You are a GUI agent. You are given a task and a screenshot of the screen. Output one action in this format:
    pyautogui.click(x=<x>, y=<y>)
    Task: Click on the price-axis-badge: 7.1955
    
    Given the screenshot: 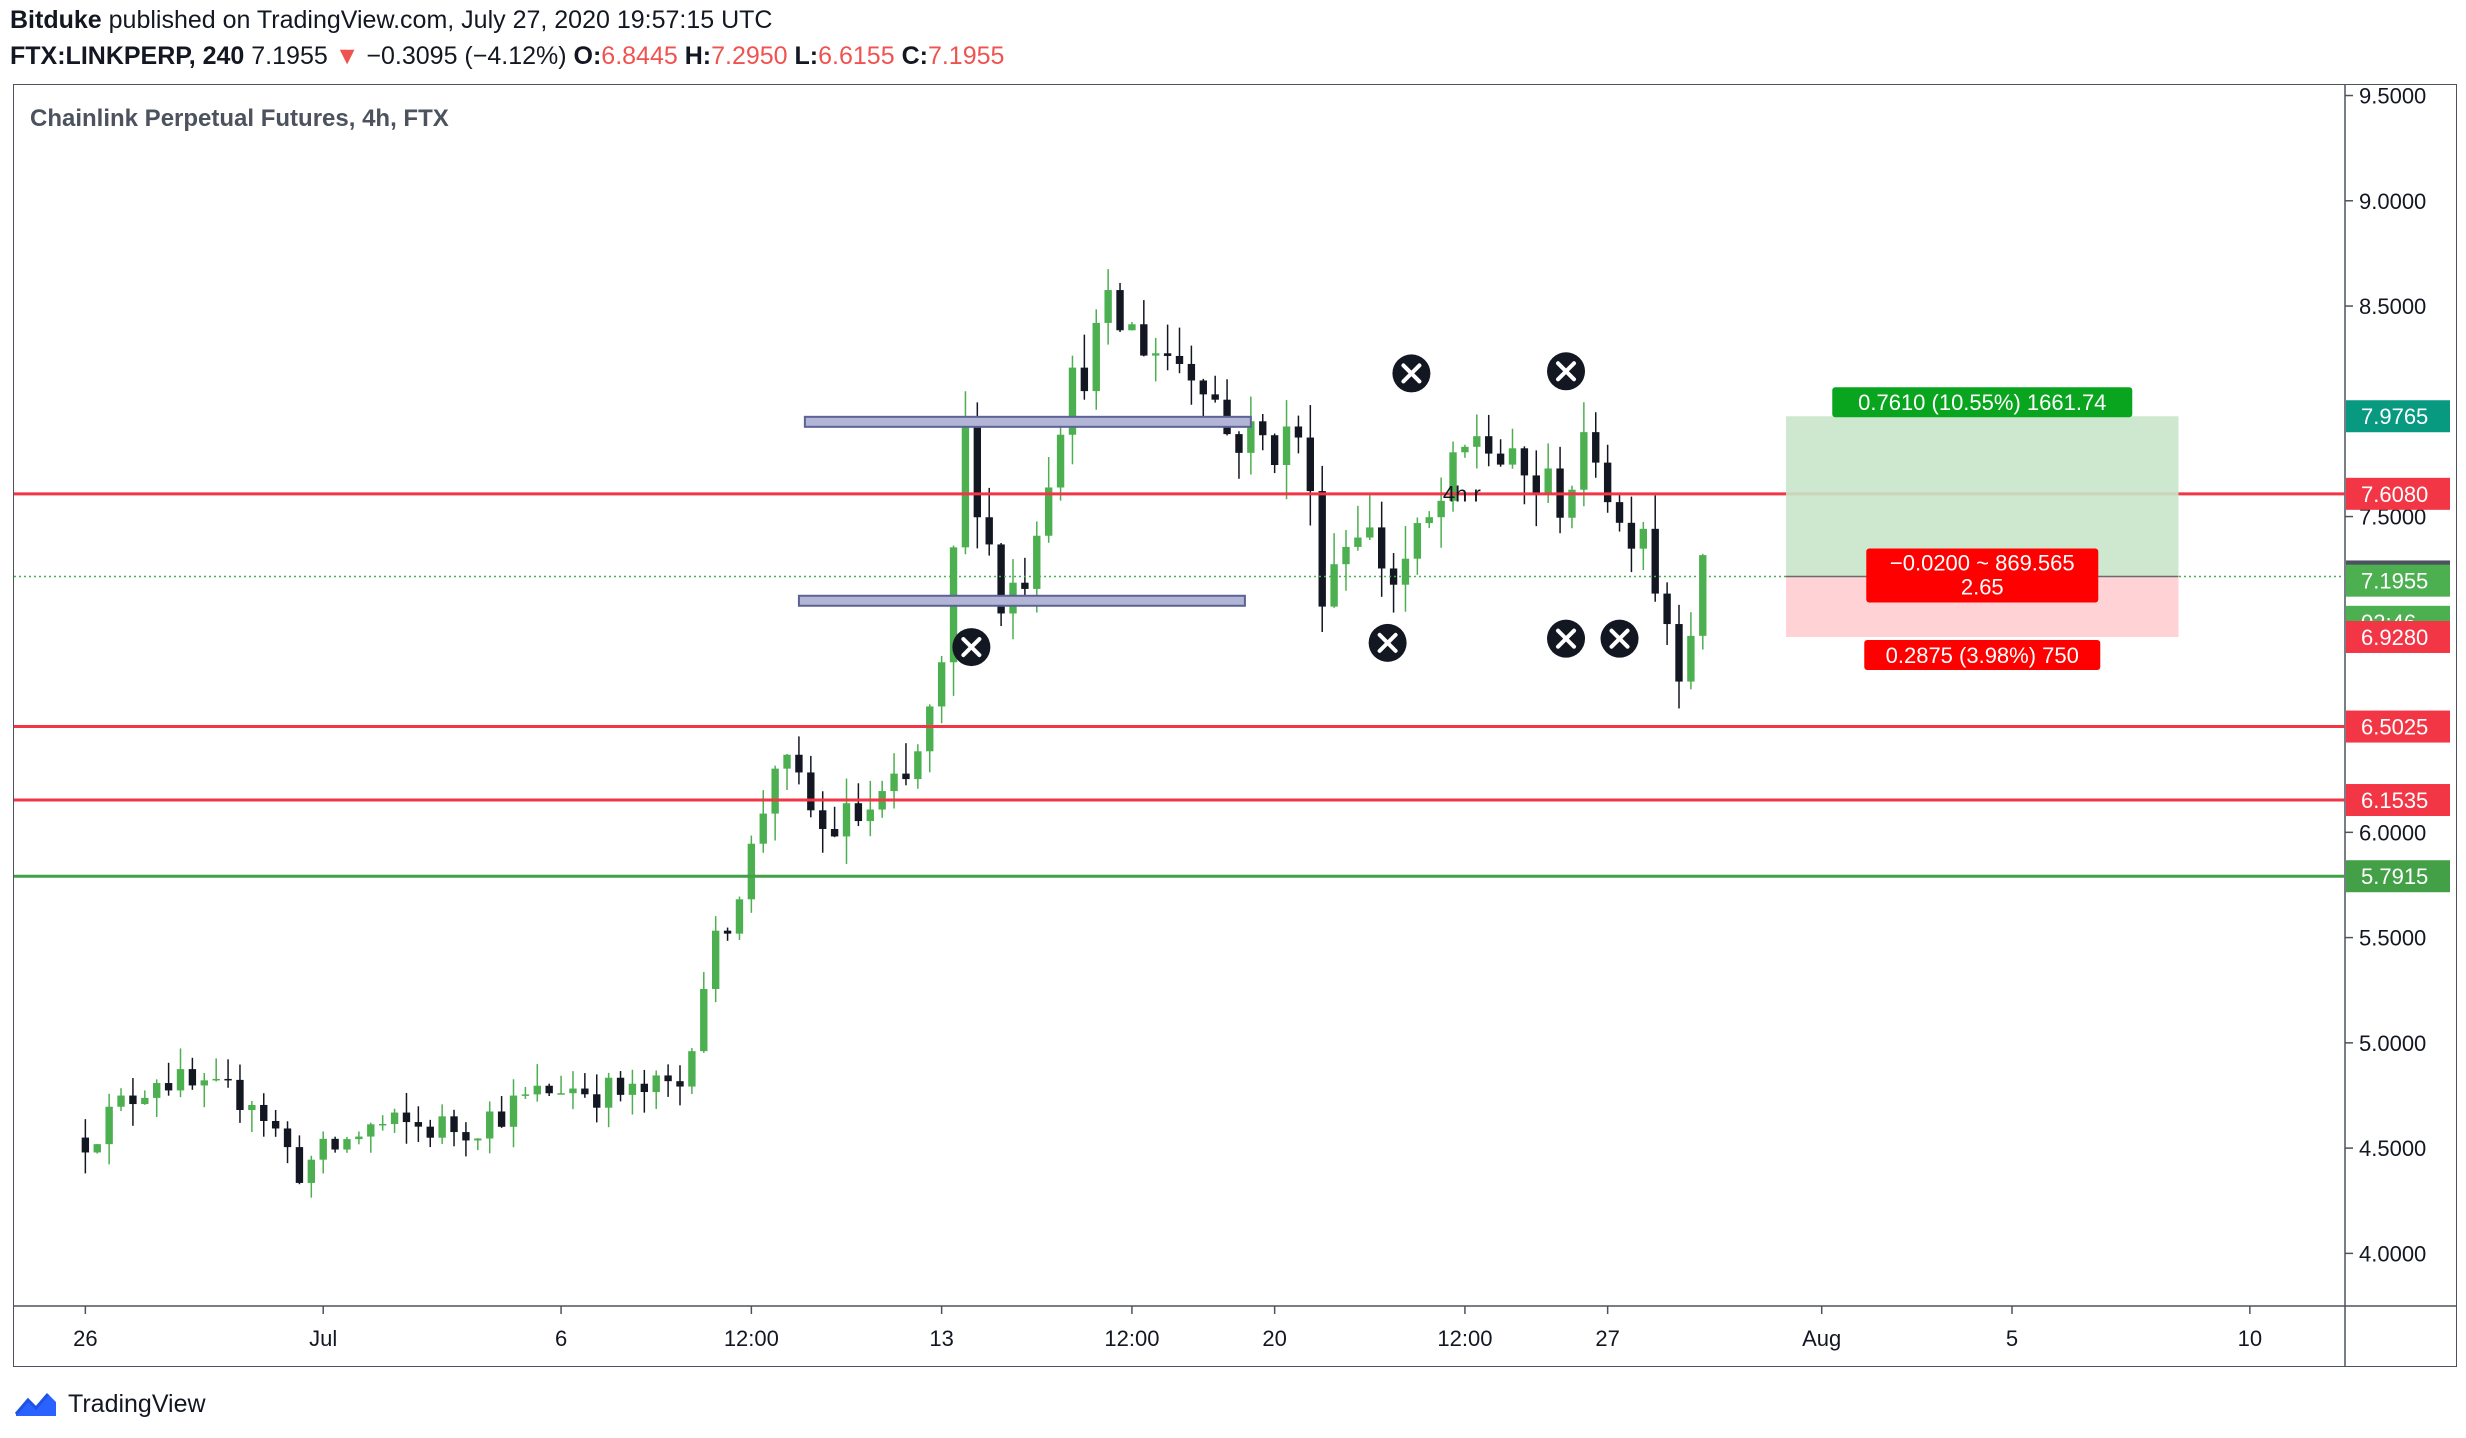 What is the action you would take?
    pyautogui.click(x=2398, y=580)
    